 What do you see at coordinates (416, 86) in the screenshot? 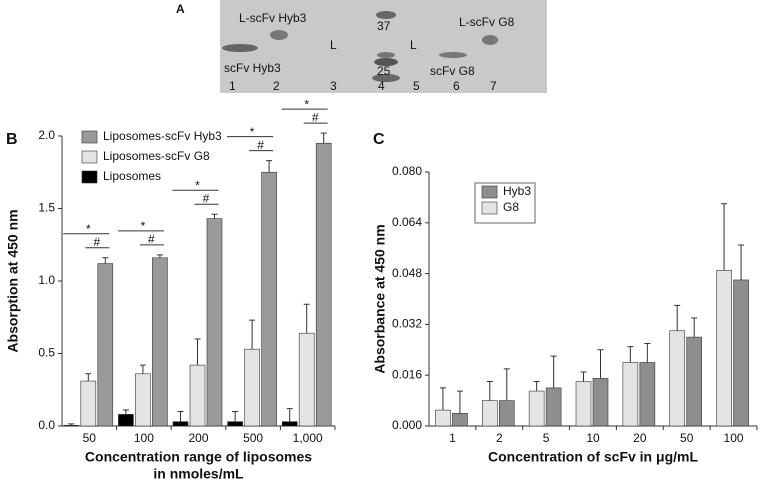
I see `lane-number: 5` at bounding box center [416, 86].